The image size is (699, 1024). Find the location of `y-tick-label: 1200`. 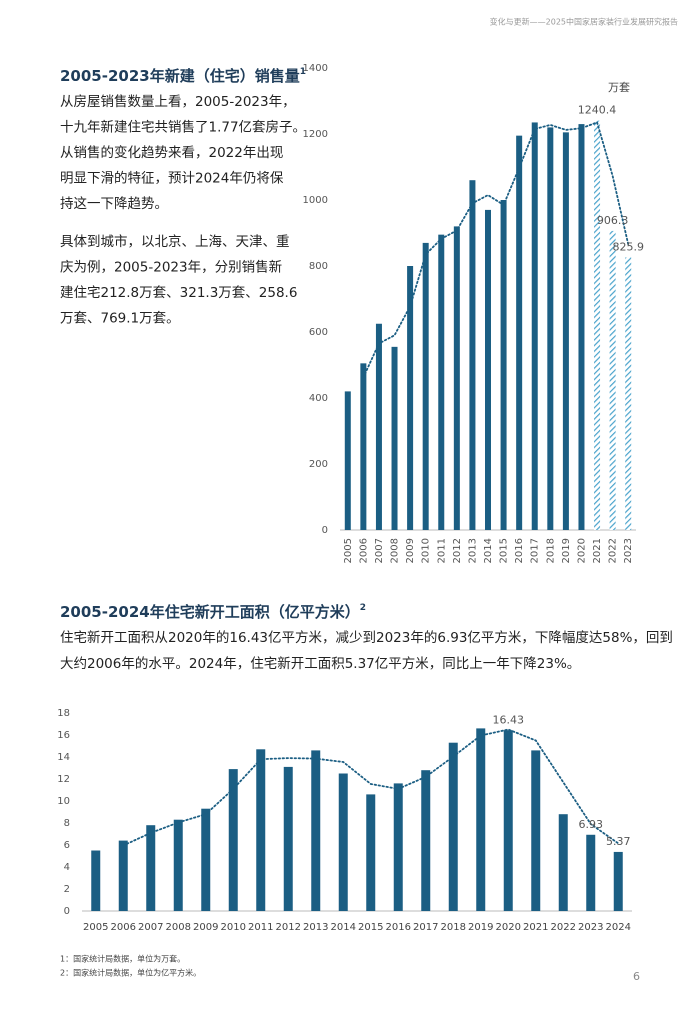

y-tick-label: 1200 is located at coordinates (315, 134).